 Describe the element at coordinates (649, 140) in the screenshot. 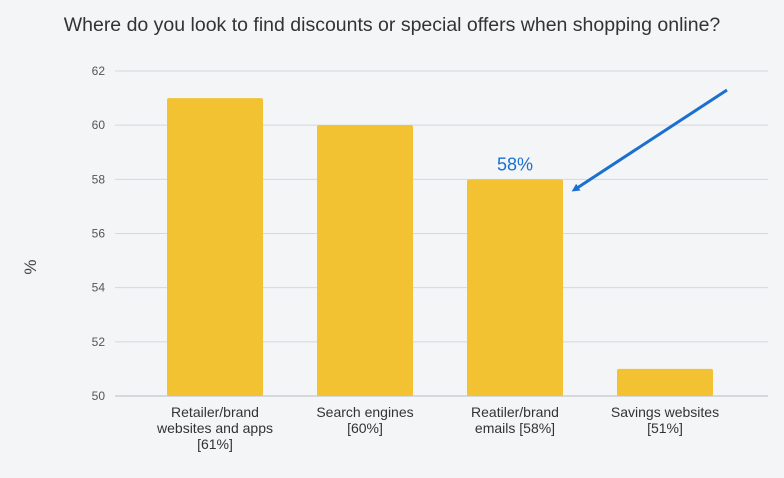

I see `annotation-arrow` at that location.